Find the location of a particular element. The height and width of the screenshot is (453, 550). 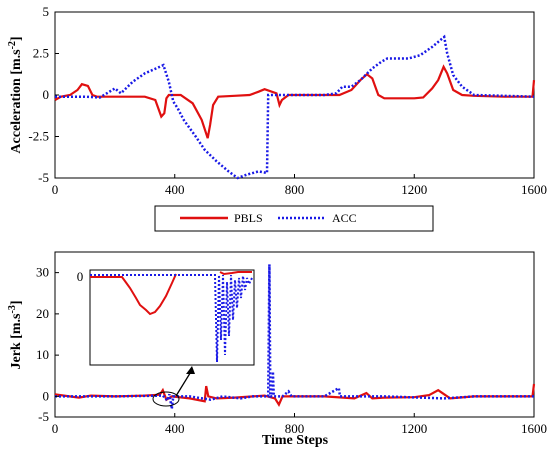

jerk-xtick-label: 800 is located at coordinates (295, 428).